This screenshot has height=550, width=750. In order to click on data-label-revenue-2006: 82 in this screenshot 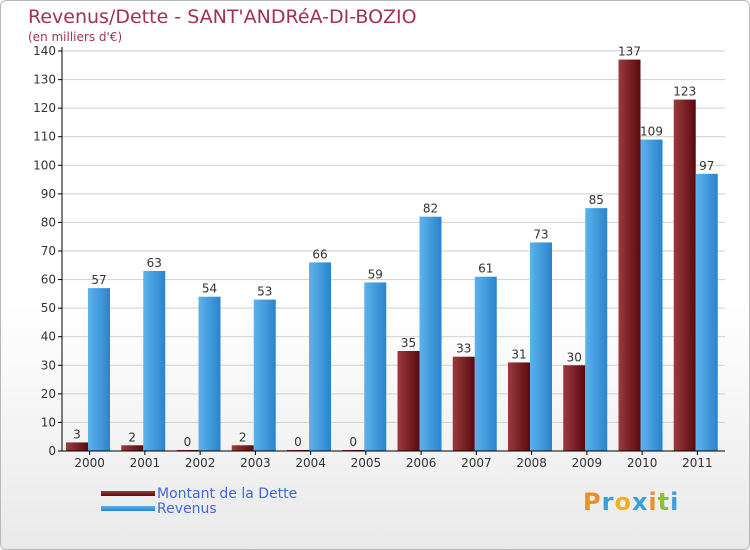, I will do `click(430, 209)`.